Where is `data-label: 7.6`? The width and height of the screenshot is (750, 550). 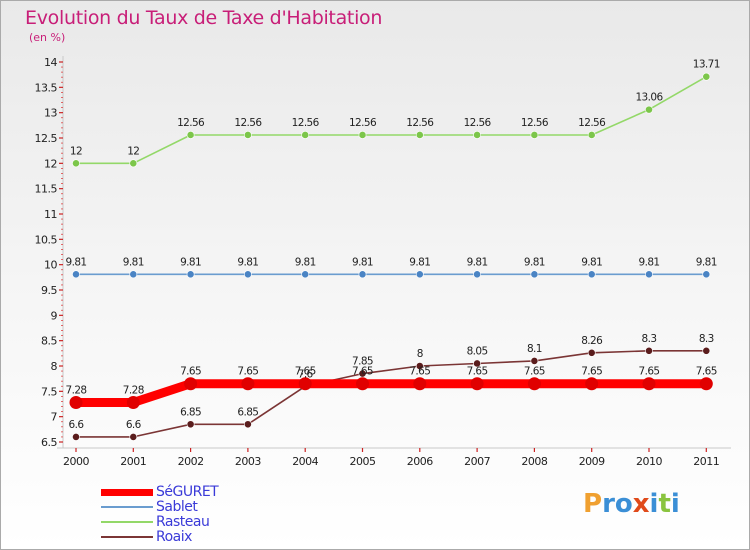 data-label: 7.6 is located at coordinates (306, 374).